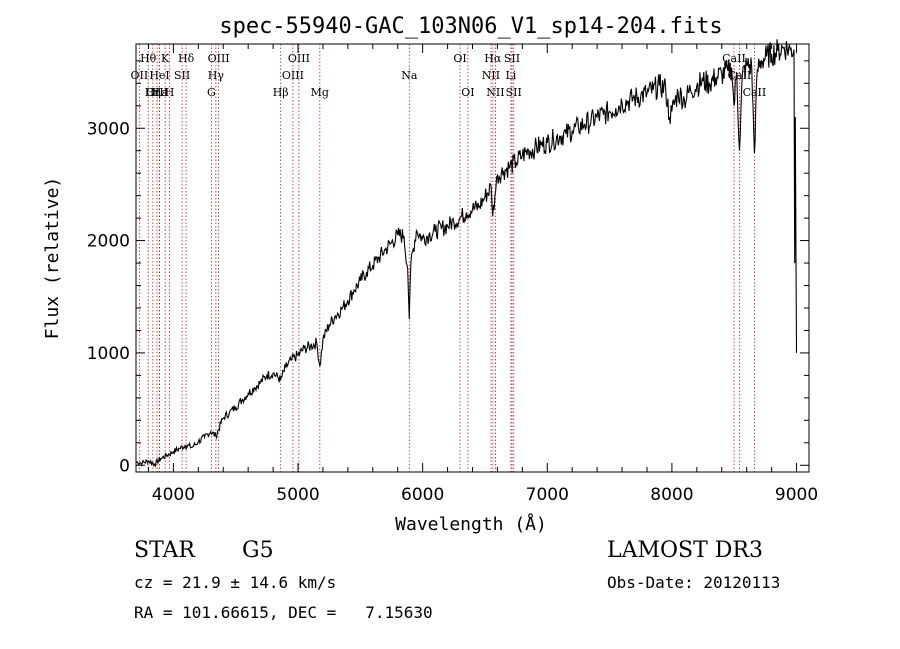 The height and width of the screenshot is (649, 900). I want to click on marker-label-18: OI, so click(459, 58).